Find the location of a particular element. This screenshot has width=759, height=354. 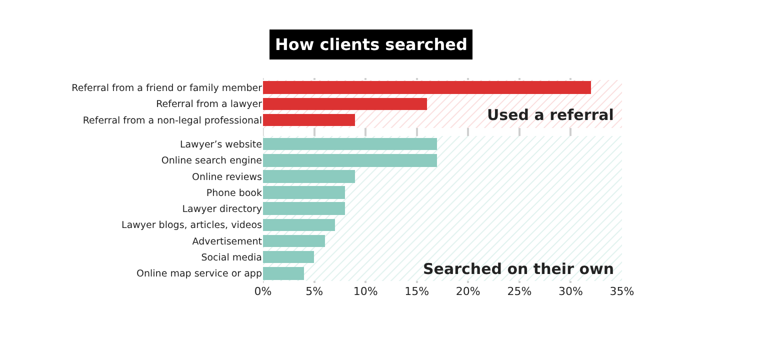

x-tick-label: 15% is located at coordinates (417, 291).